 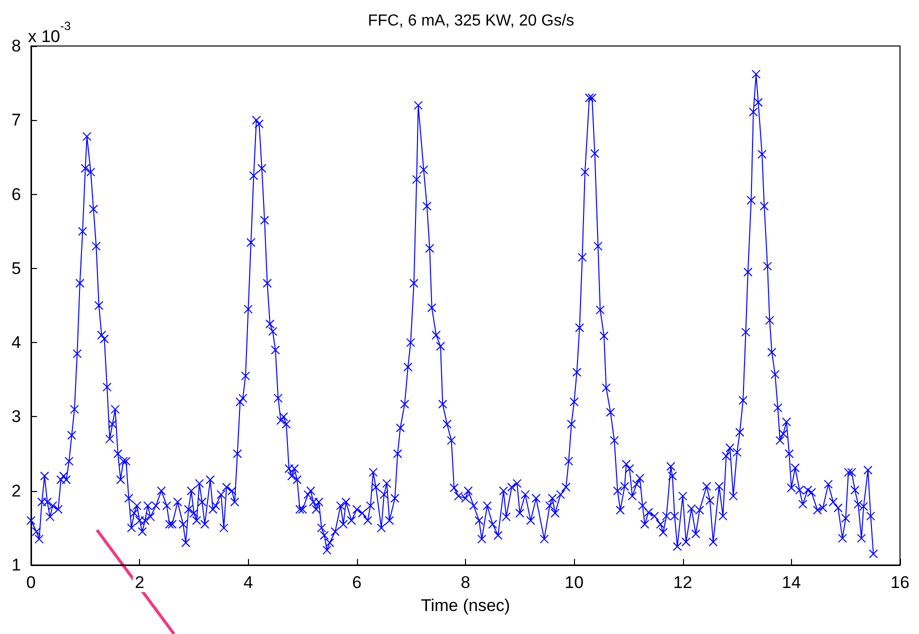 What do you see at coordinates (16, 120) in the screenshot?
I see `y-tick-label: 7` at bounding box center [16, 120].